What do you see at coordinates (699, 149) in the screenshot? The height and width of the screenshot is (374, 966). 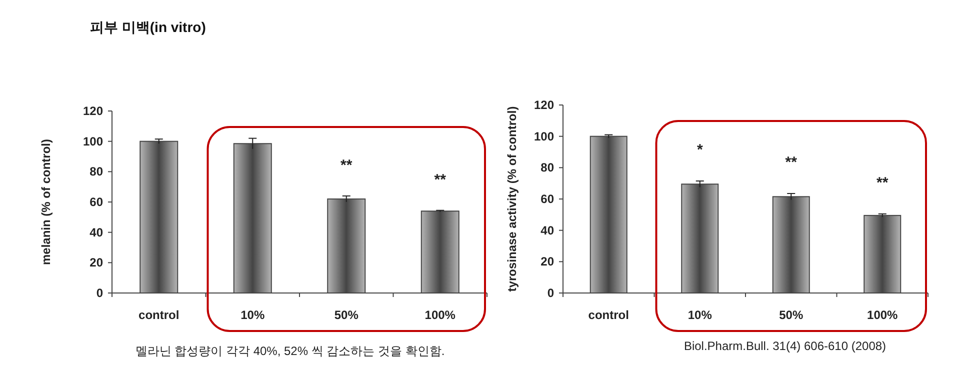 I see `annotation: *` at bounding box center [699, 149].